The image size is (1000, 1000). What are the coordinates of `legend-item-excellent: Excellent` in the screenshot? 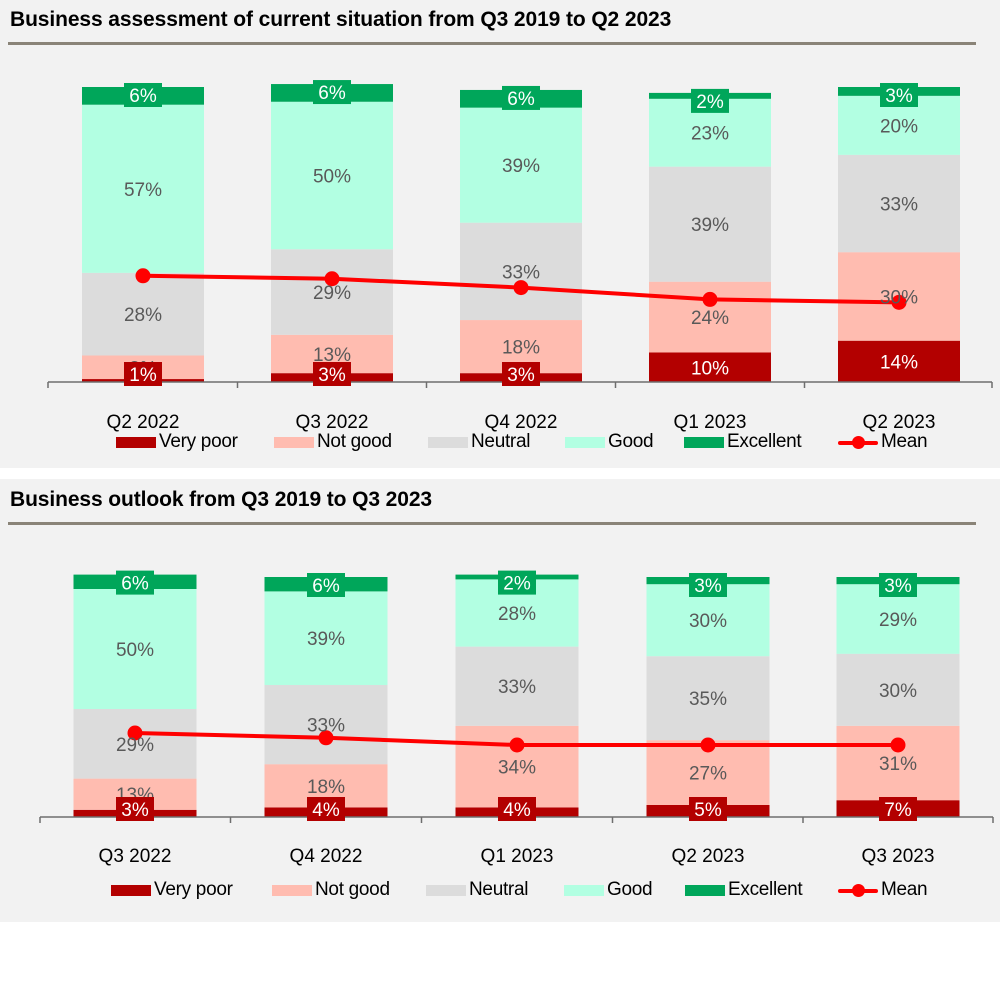 It's located at (743, 442).